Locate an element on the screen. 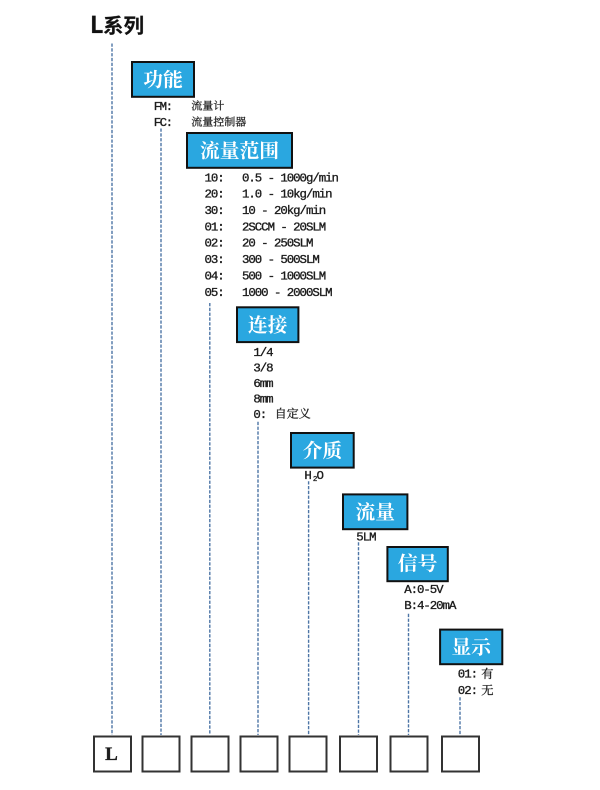 This screenshot has height=790, width=600. svg-text: H is located at coordinates (307, 476).